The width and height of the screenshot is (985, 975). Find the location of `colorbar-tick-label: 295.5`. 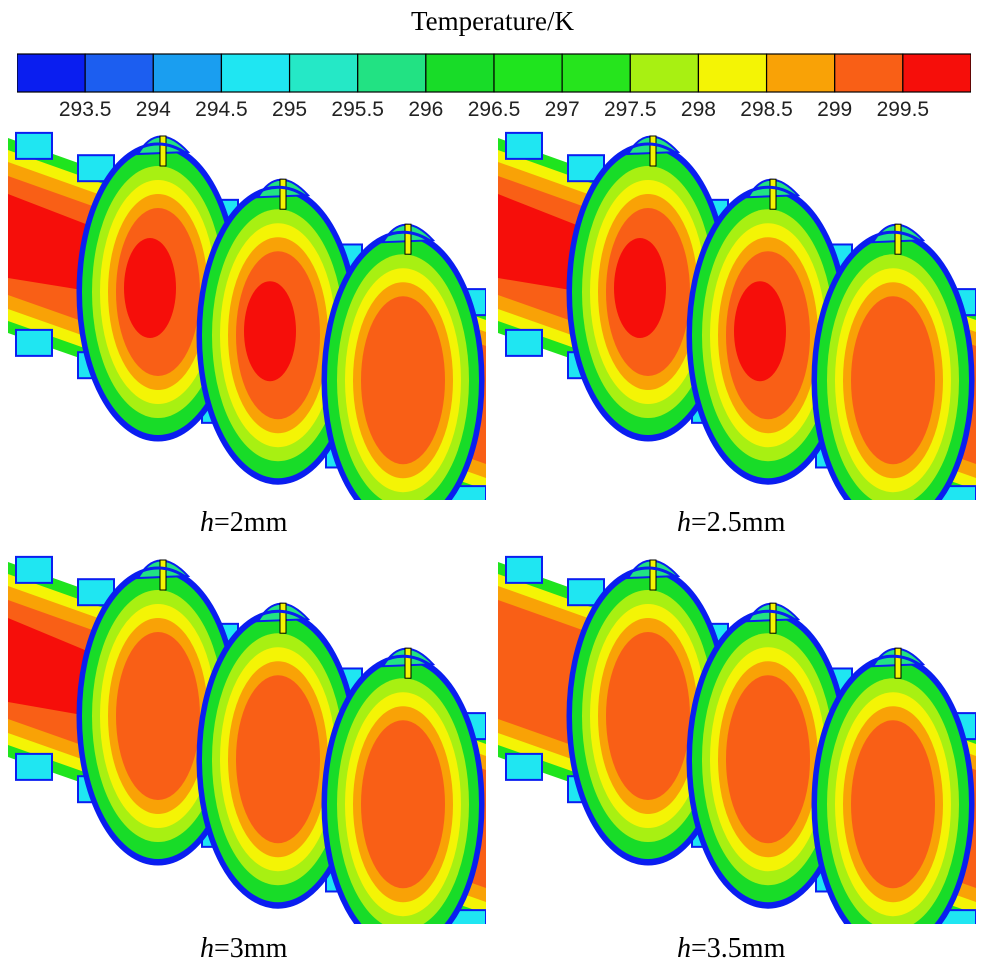

colorbar-tick-label: 295.5 is located at coordinates (357, 109).